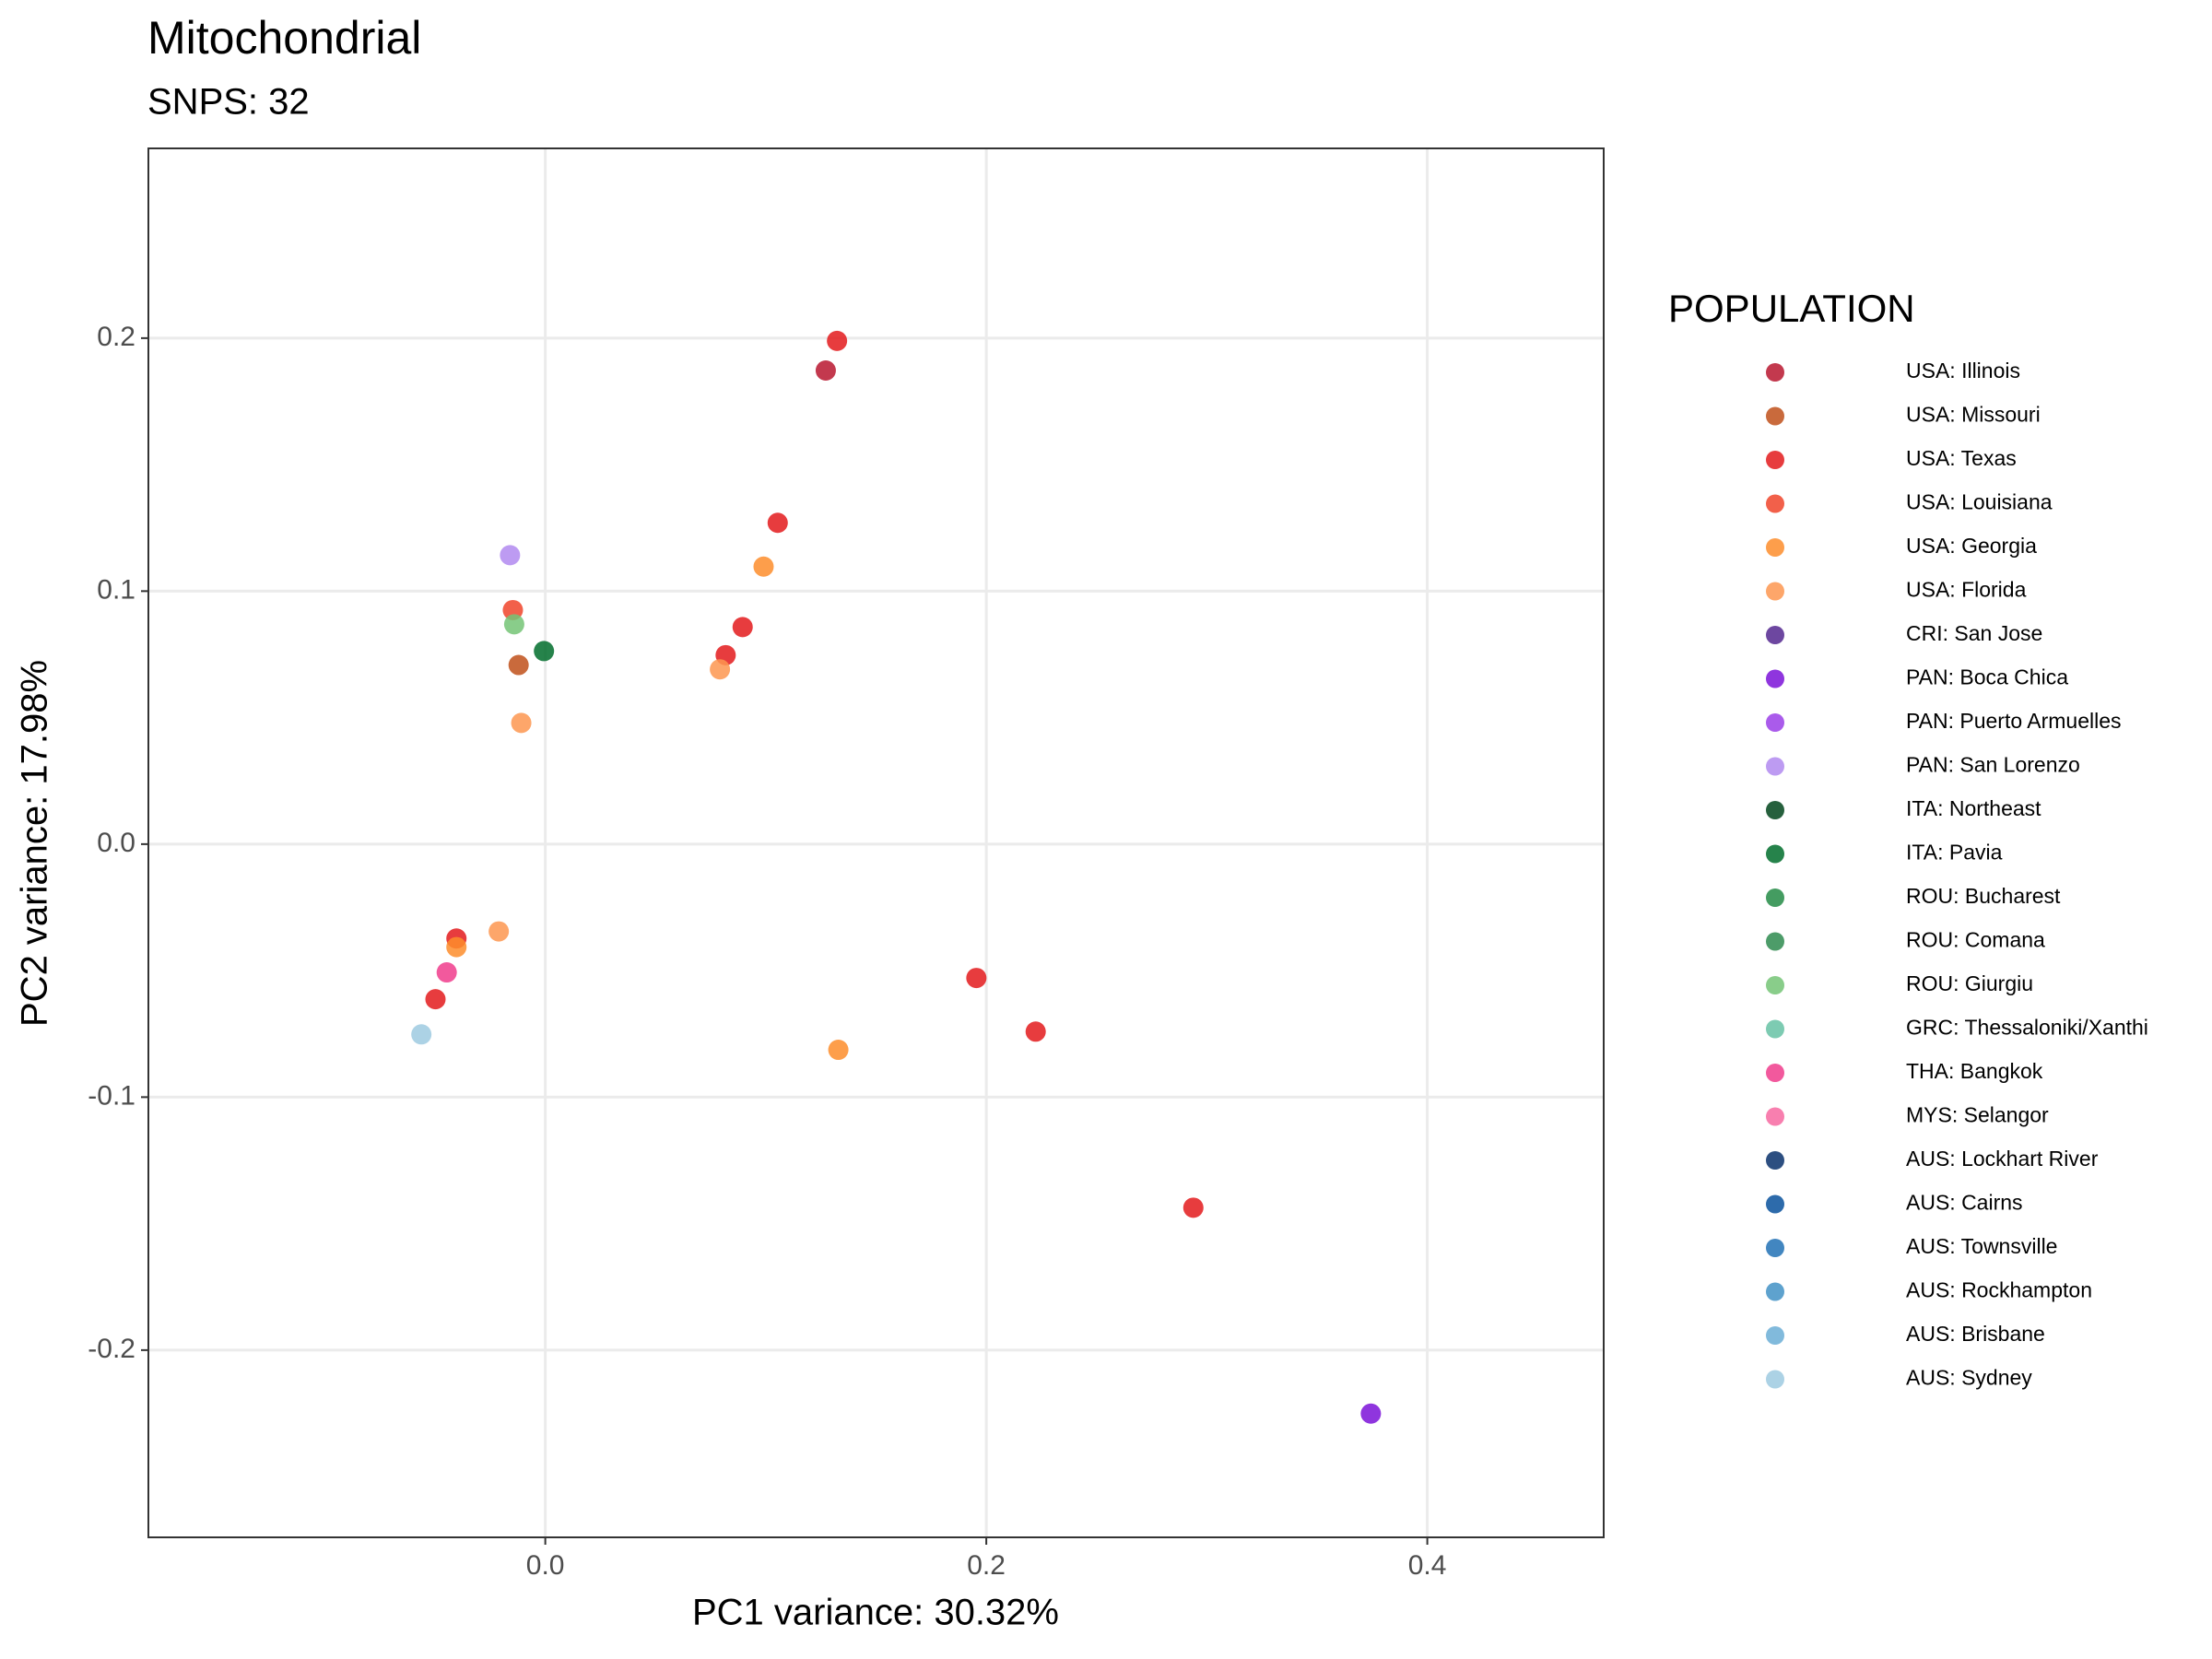  I want to click on legend-label: PAN: Boca Chica, so click(1987, 677).